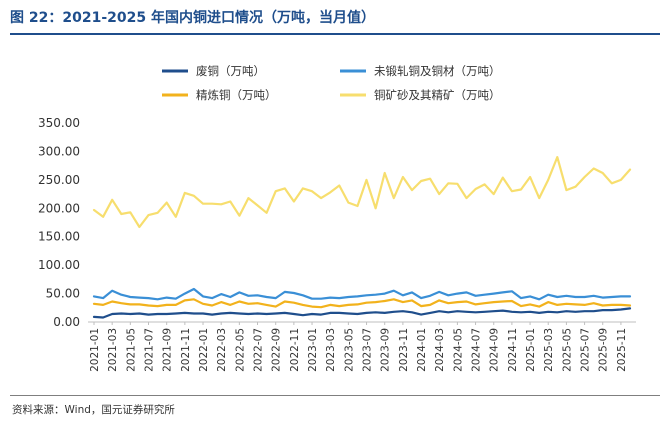 This screenshot has height=424, width=670. I want to click on x-tick-label: 2023-03, so click(331, 350).